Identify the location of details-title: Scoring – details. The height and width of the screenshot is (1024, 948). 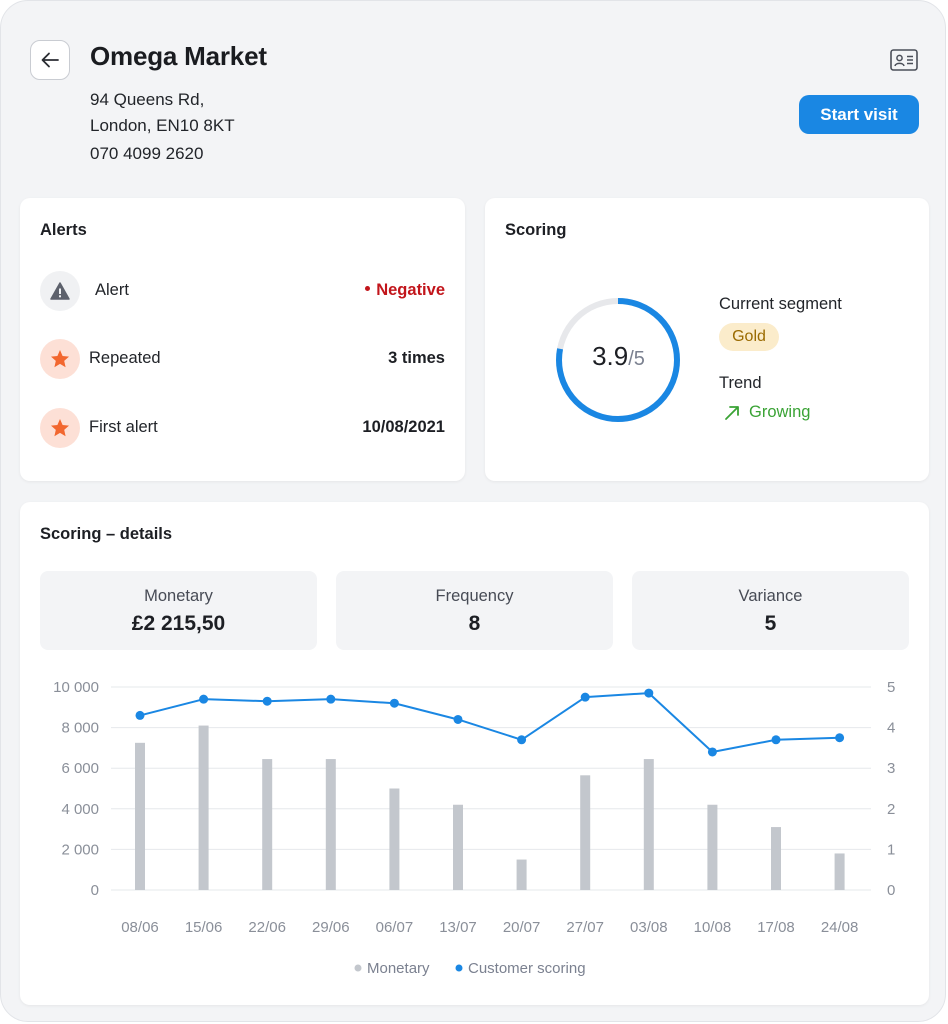
(106, 534).